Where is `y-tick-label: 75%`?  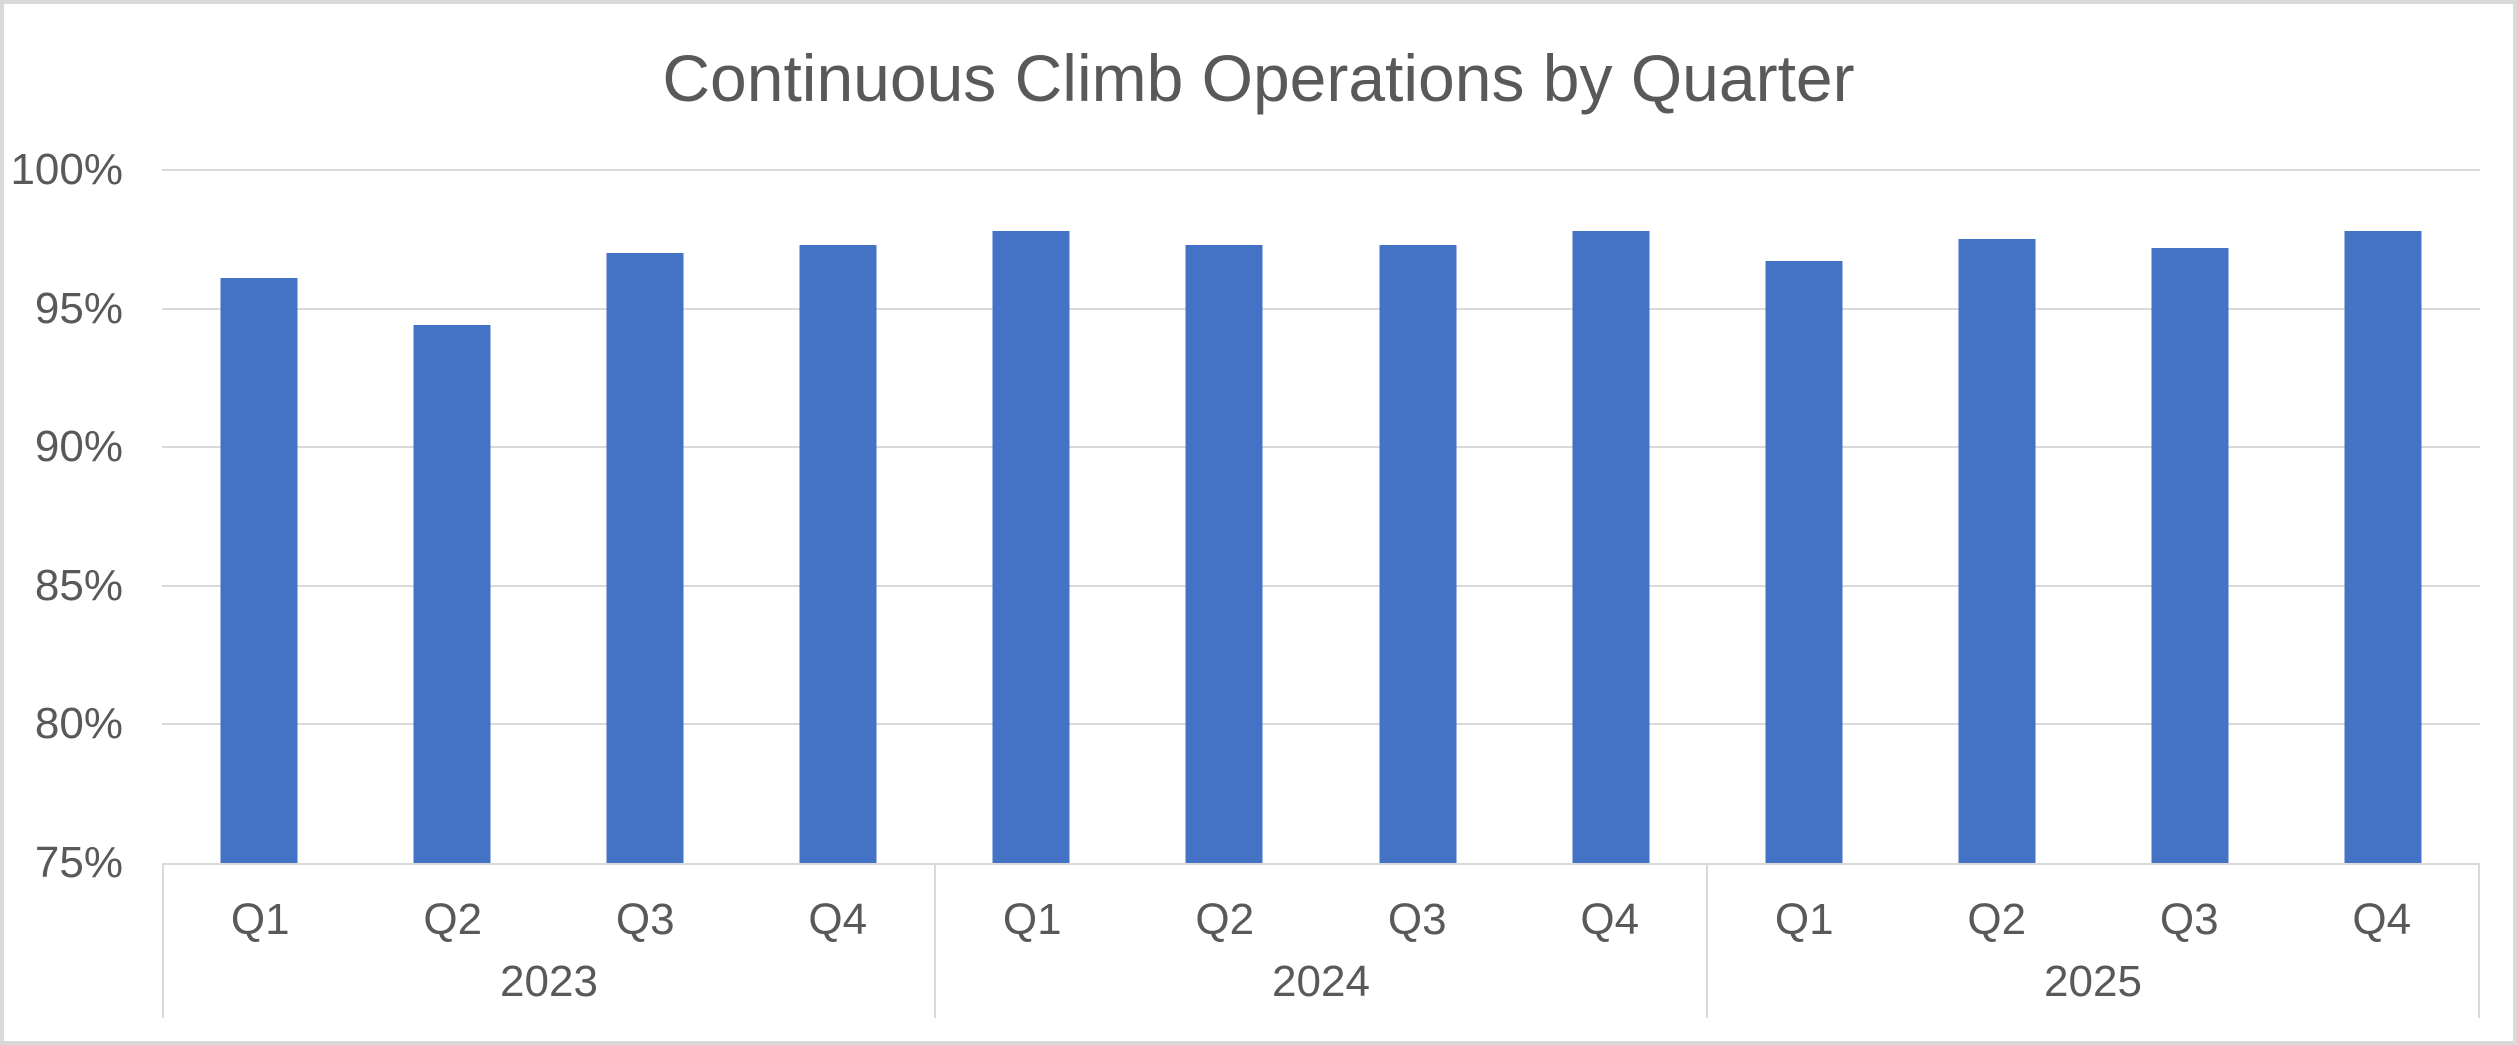 y-tick-label: 75% is located at coordinates (78, 862).